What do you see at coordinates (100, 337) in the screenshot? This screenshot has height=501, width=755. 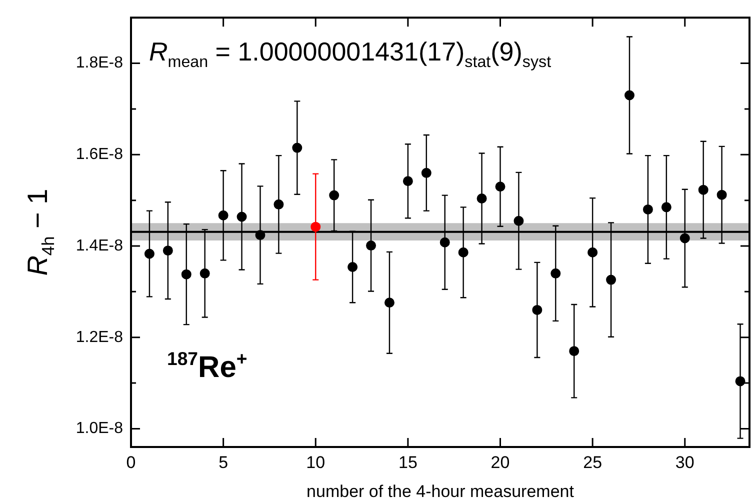 I see `y-tick-label: 1.2E-8` at bounding box center [100, 337].